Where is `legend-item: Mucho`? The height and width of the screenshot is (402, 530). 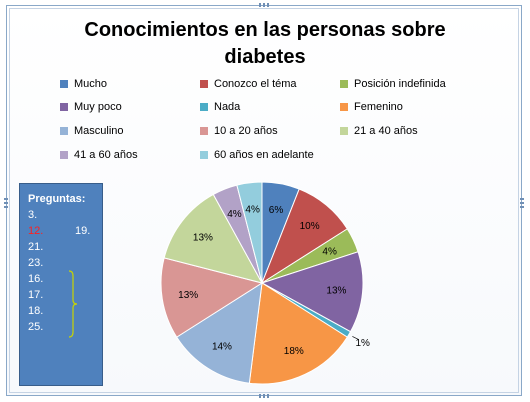 legend-item: Mucho is located at coordinates (83, 84).